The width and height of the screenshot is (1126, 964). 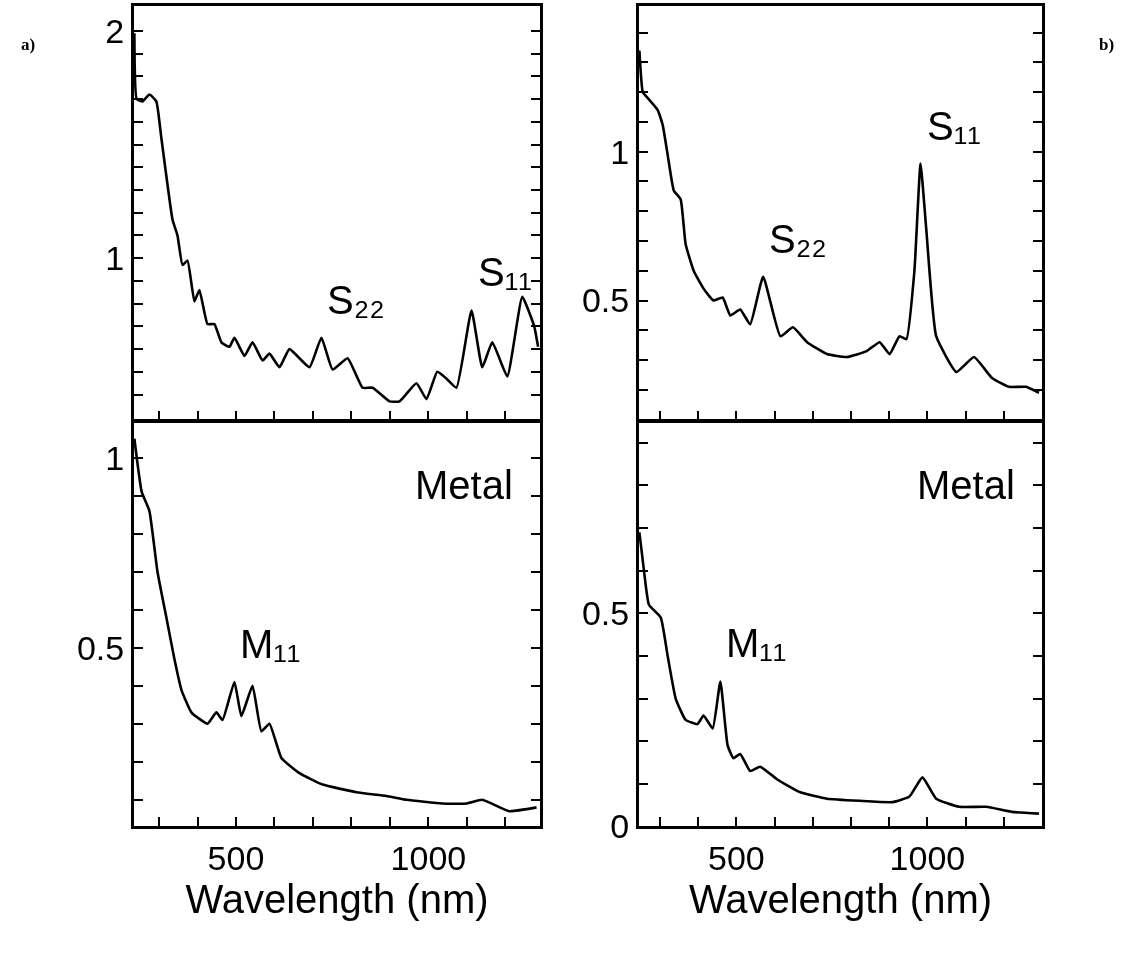 I want to click on y-tick-label: 0, so click(x=620, y=826).